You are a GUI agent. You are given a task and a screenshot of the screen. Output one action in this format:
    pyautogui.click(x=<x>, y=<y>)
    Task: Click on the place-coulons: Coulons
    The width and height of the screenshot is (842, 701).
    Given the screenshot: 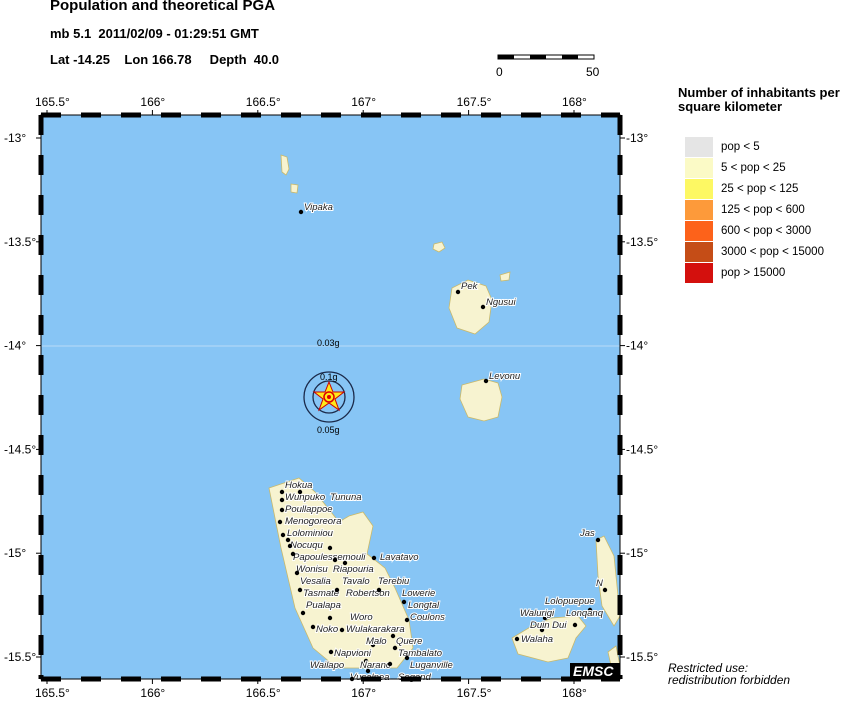 What is the action you would take?
    pyautogui.click(x=425, y=617)
    